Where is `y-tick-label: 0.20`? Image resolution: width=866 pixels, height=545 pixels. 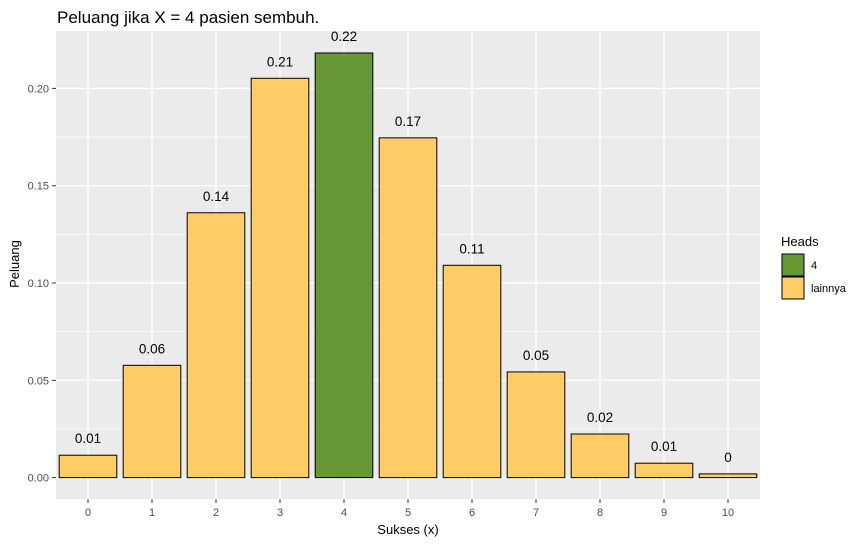 y-tick-label: 0.20 is located at coordinates (38, 89).